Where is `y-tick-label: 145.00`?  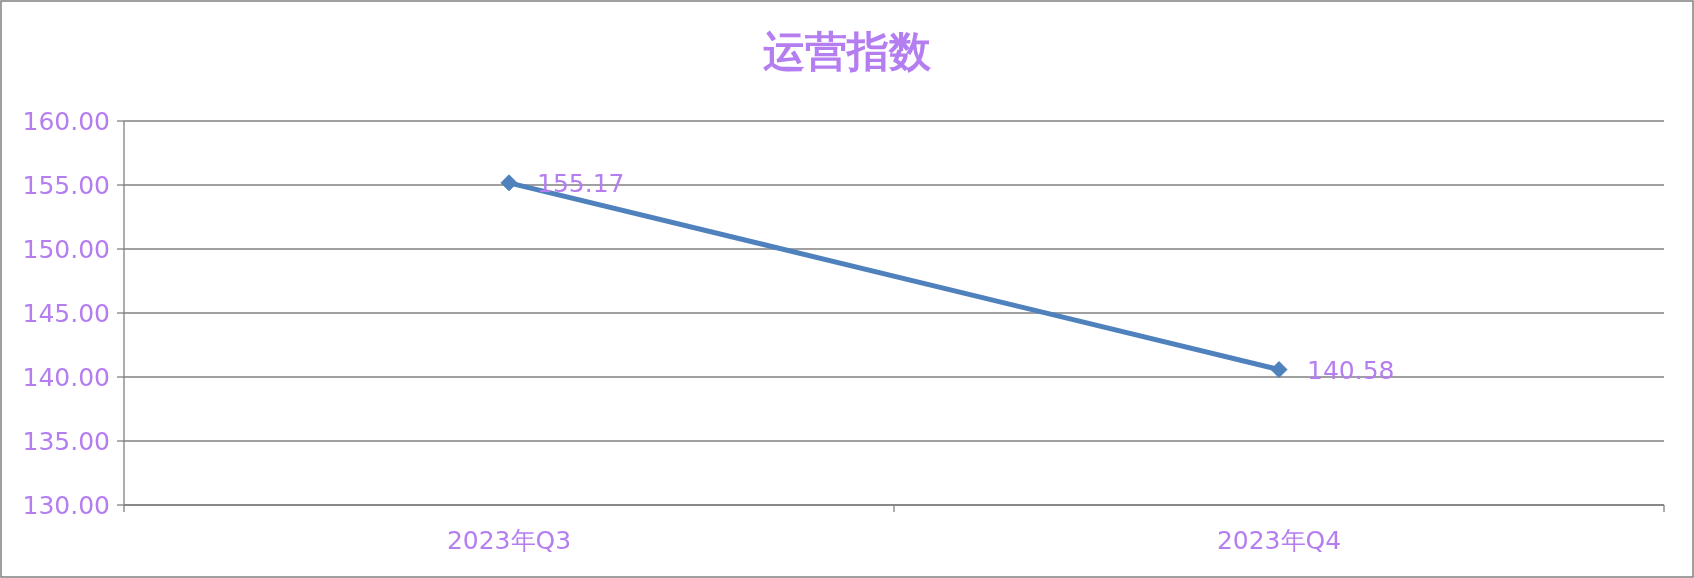 y-tick-label: 145.00 is located at coordinates (66, 313).